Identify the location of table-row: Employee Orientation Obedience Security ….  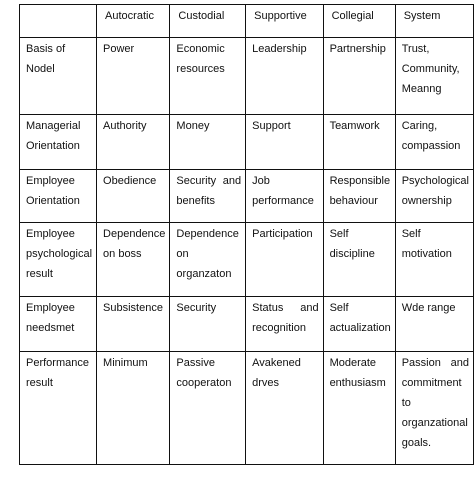
(246, 196).